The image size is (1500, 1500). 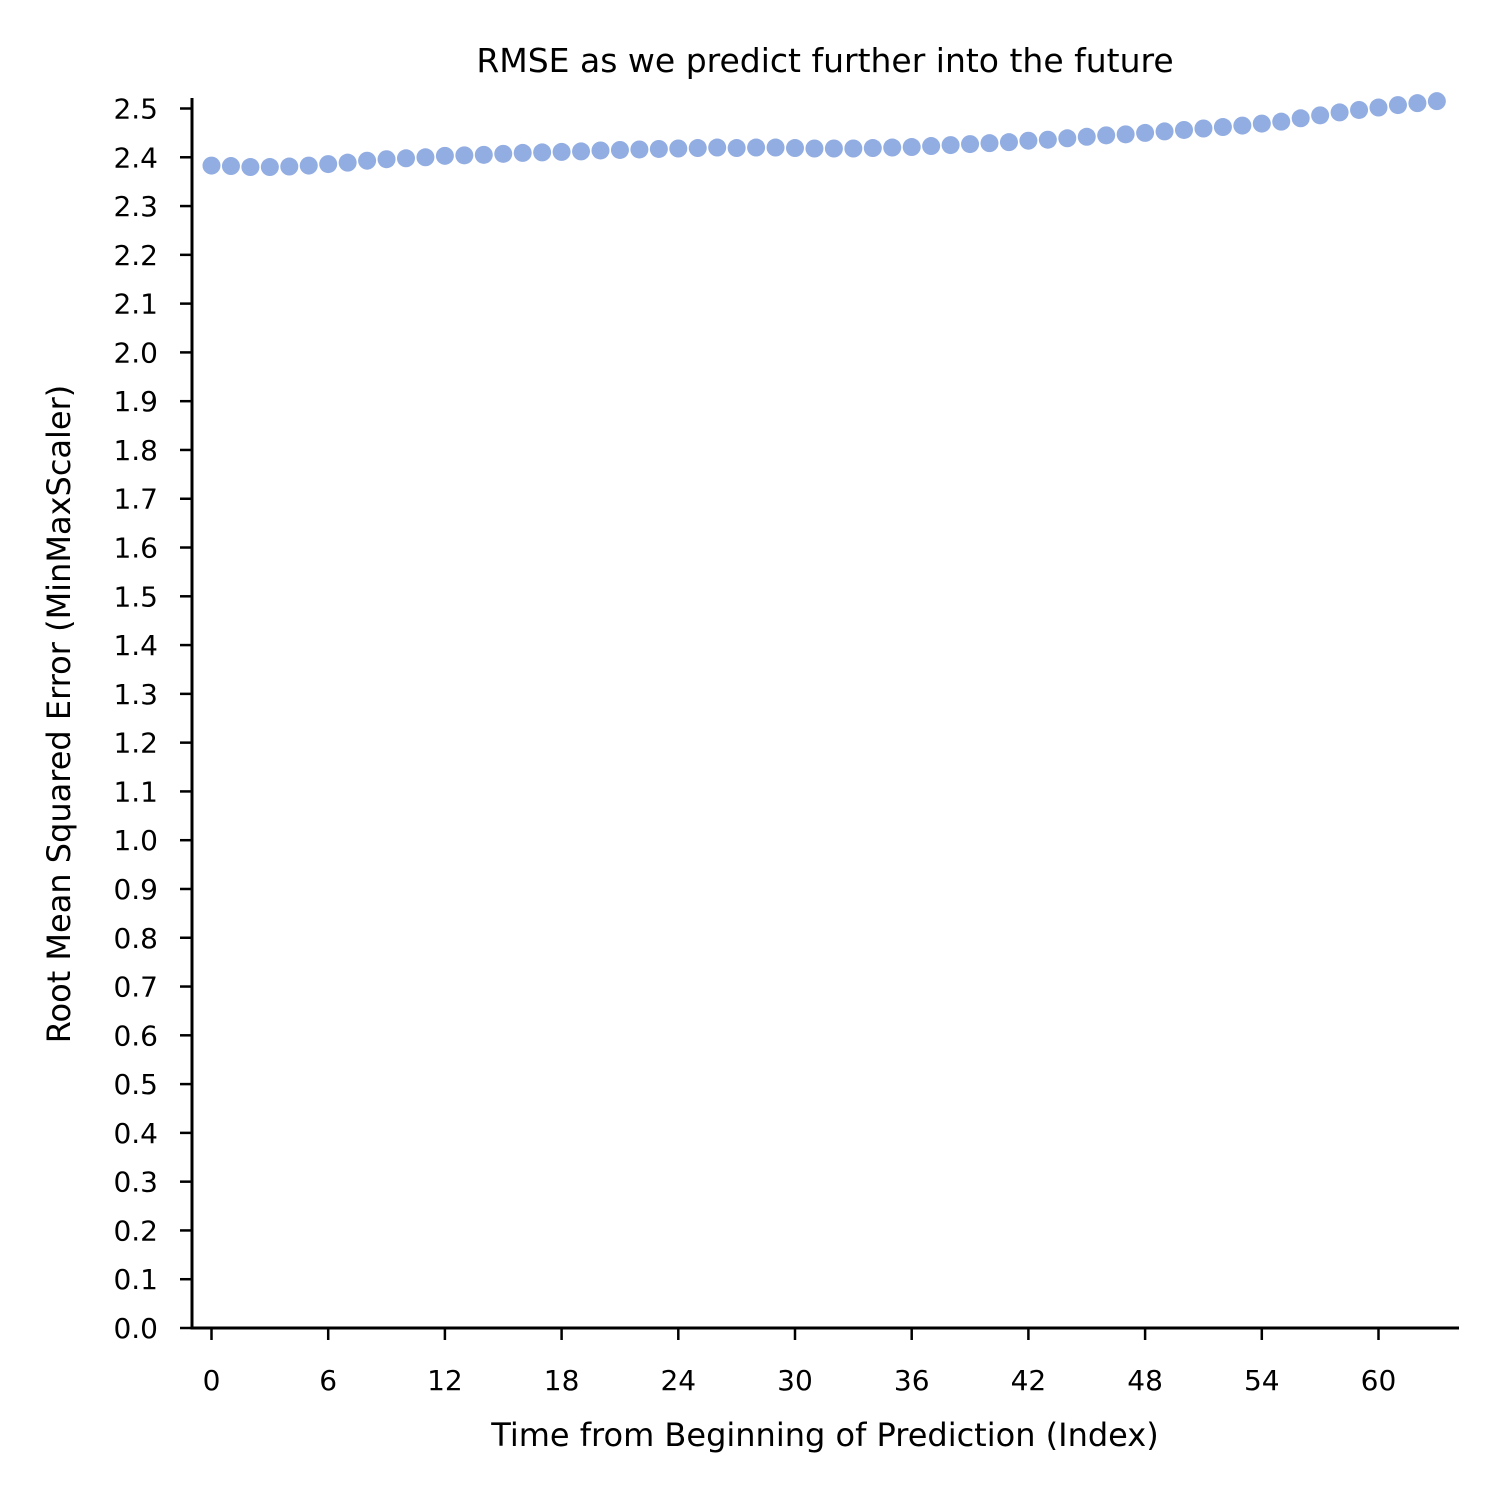 What do you see at coordinates (135, 206) in the screenshot?
I see `y-tick-label: 2.3` at bounding box center [135, 206].